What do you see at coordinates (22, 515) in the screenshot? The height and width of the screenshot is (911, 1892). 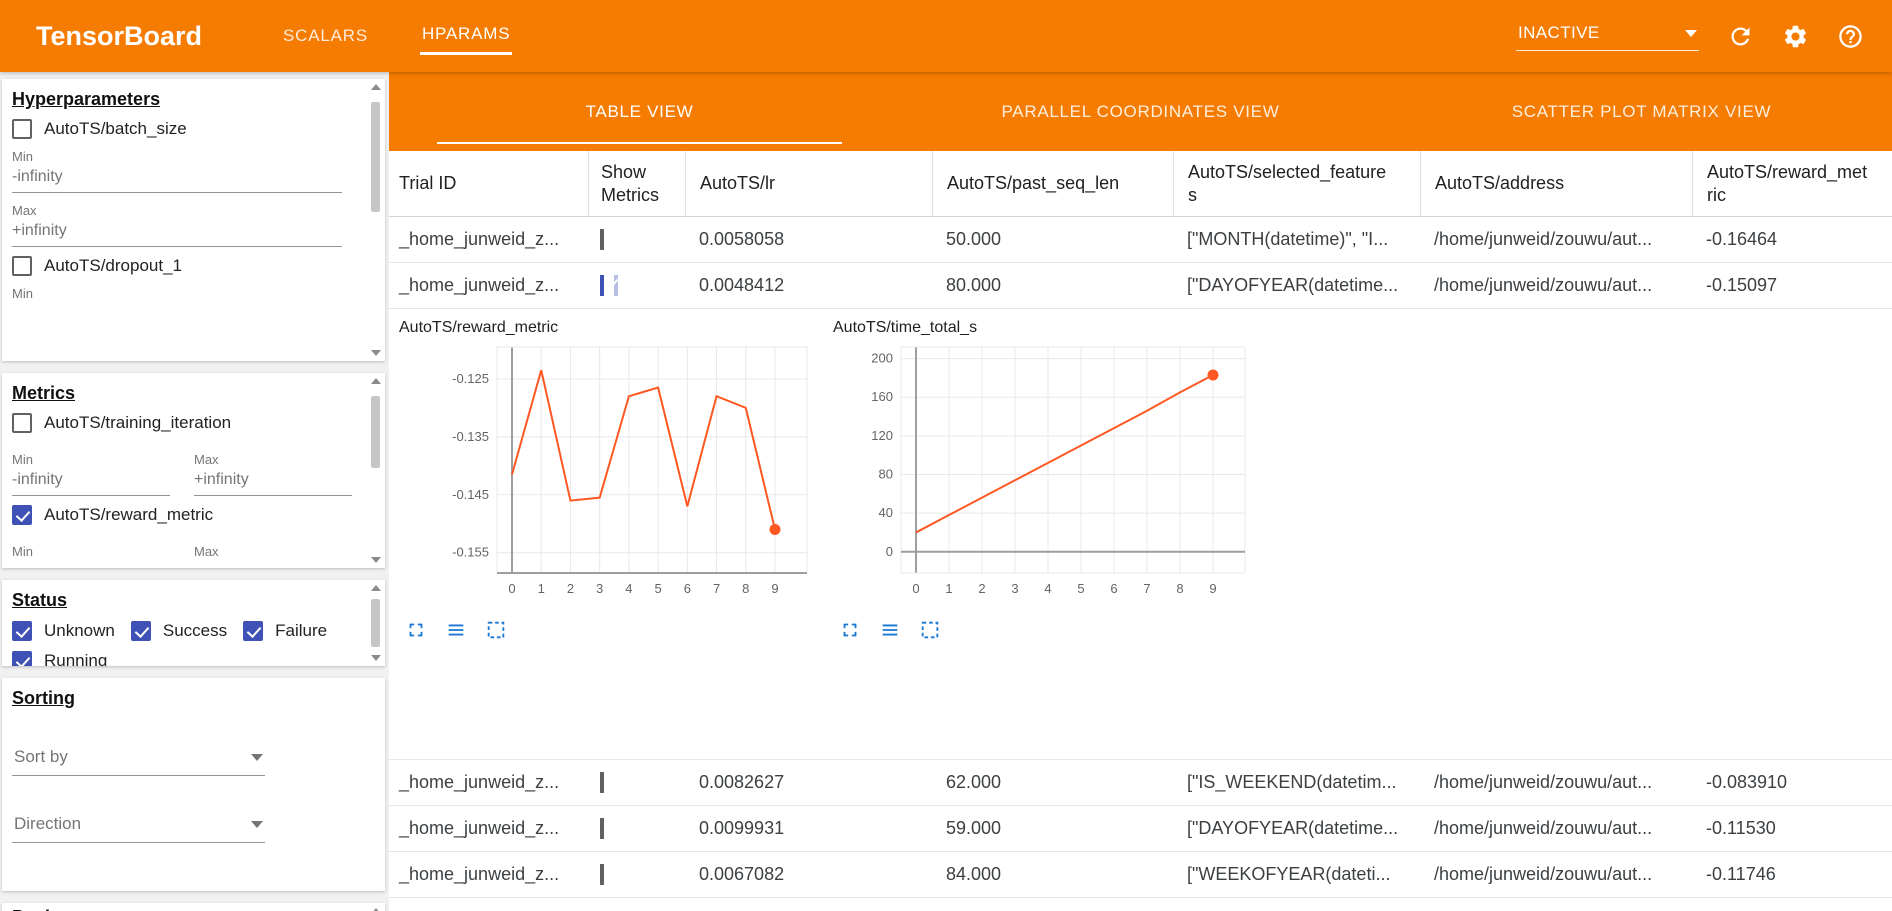 I see `reward-metric-checkbox` at bounding box center [22, 515].